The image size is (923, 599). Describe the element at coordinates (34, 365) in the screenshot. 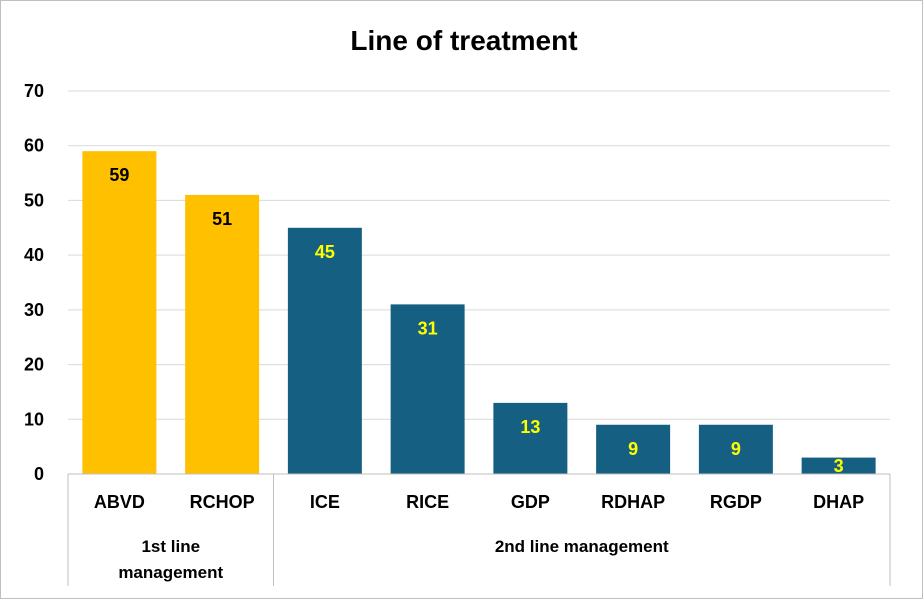

I see `y-tick-label: 20` at that location.